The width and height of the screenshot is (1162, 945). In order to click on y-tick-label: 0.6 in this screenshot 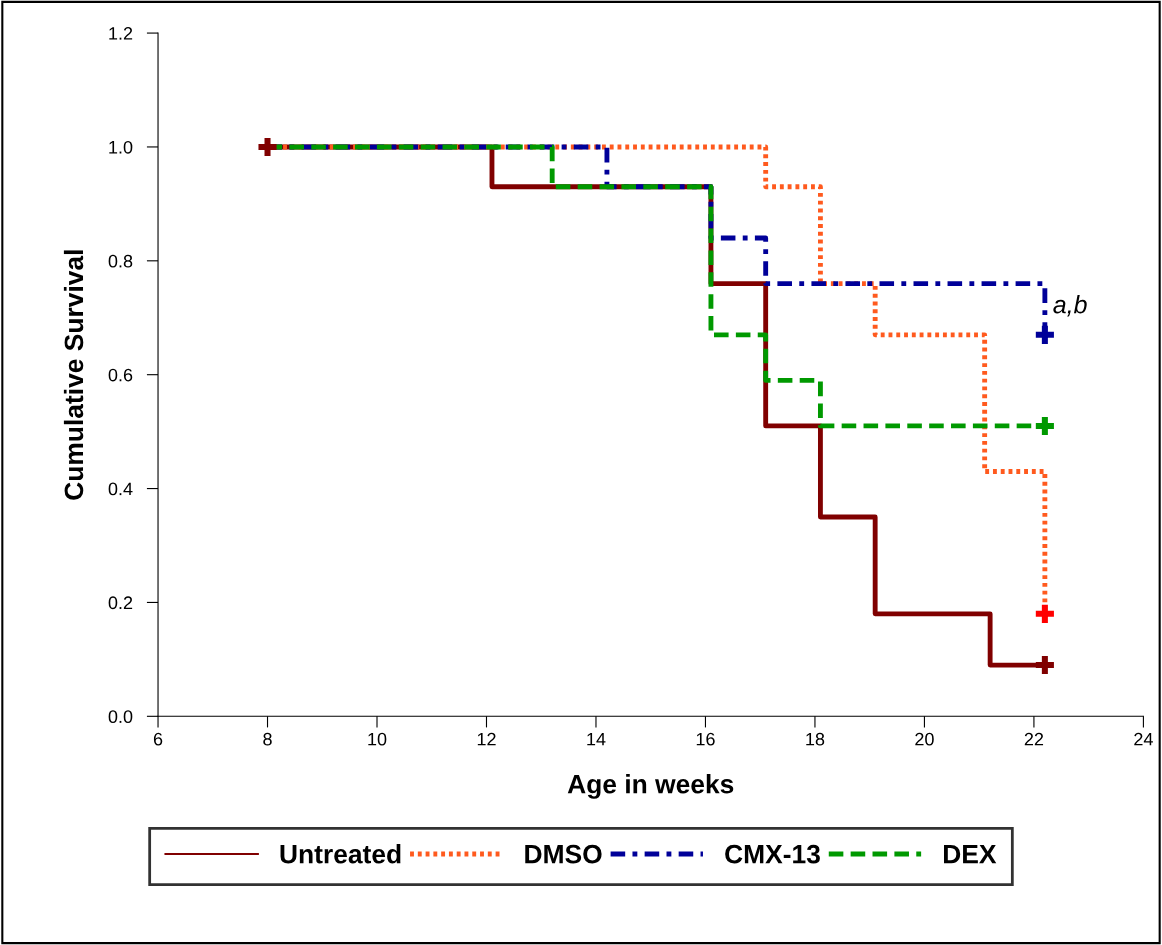, I will do `click(120, 375)`.